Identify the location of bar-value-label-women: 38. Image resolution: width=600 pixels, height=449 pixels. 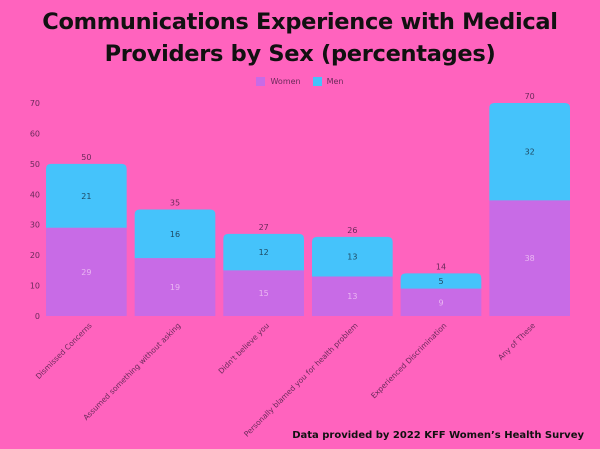
(530, 258).